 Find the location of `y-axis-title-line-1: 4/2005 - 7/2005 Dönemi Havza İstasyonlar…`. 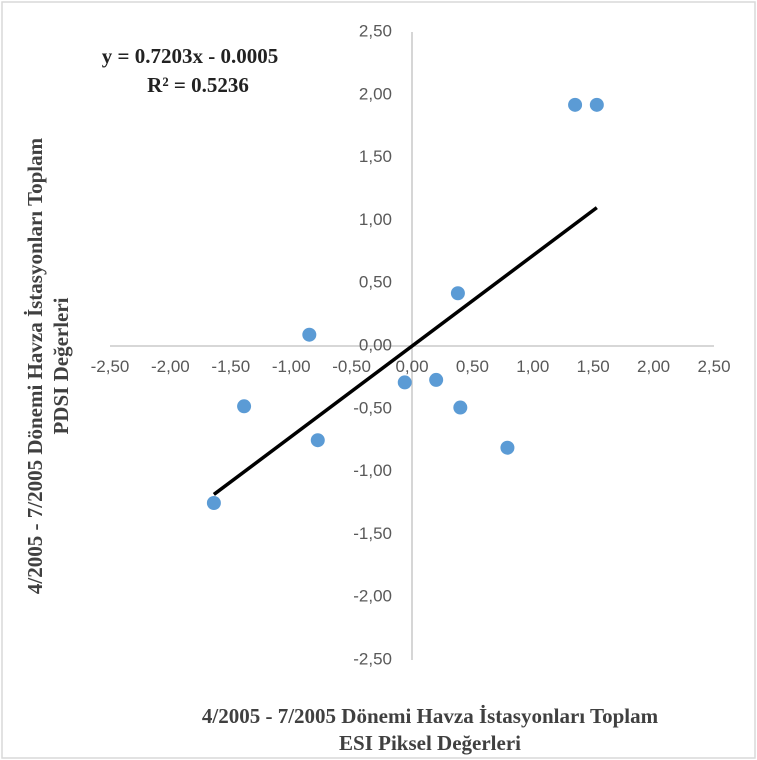

y-axis-title-line-1: 4/2005 - 7/2005 Dönemi Havza İstasyonlar… is located at coordinates (35, 365).